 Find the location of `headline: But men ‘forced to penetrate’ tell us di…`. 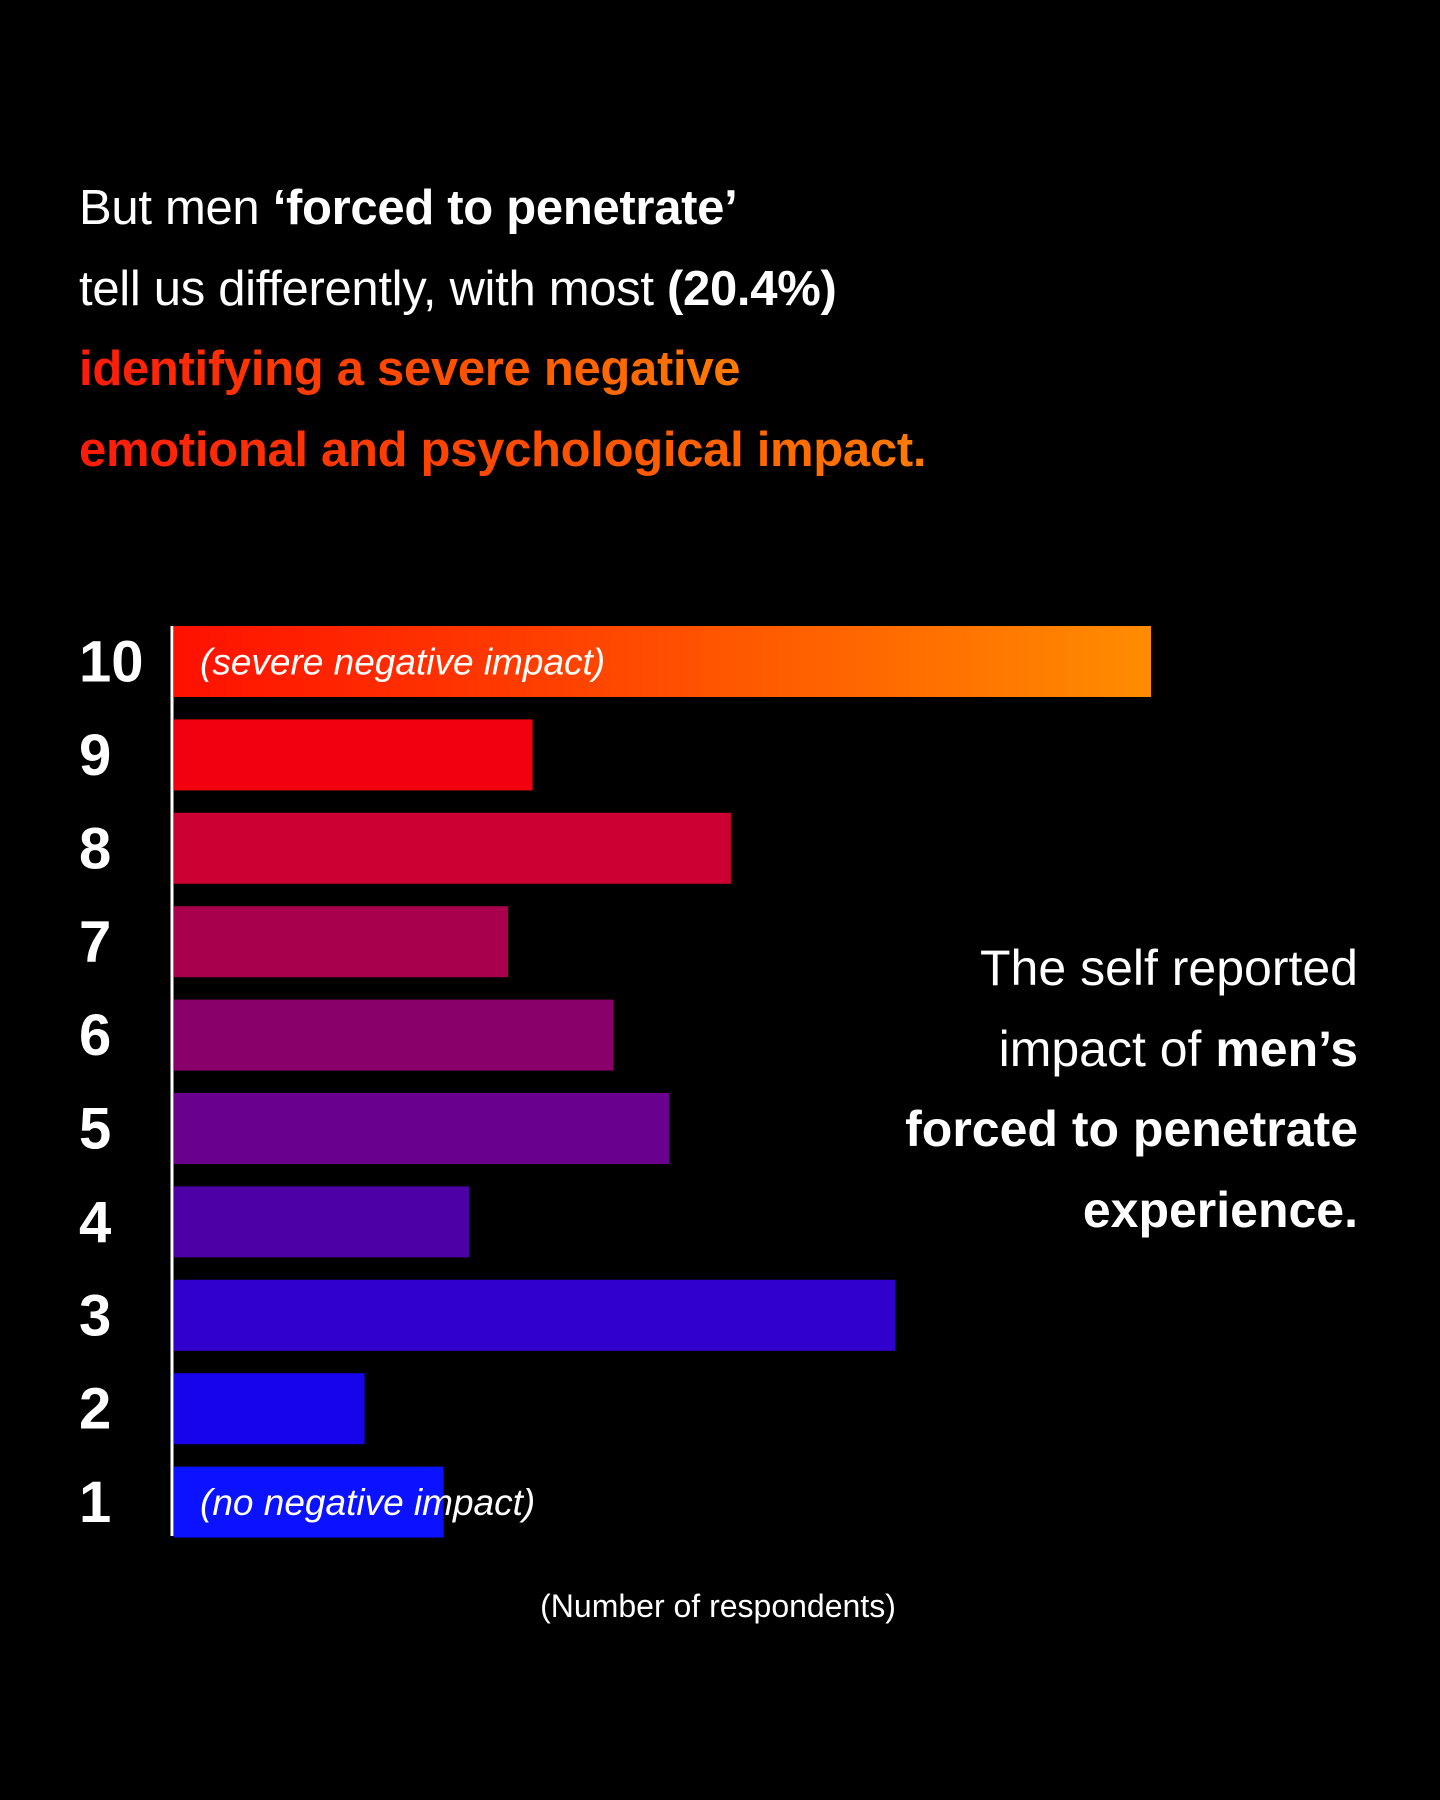

headline: But men ‘forced to penetrate’ tell us di… is located at coordinates (502, 329).